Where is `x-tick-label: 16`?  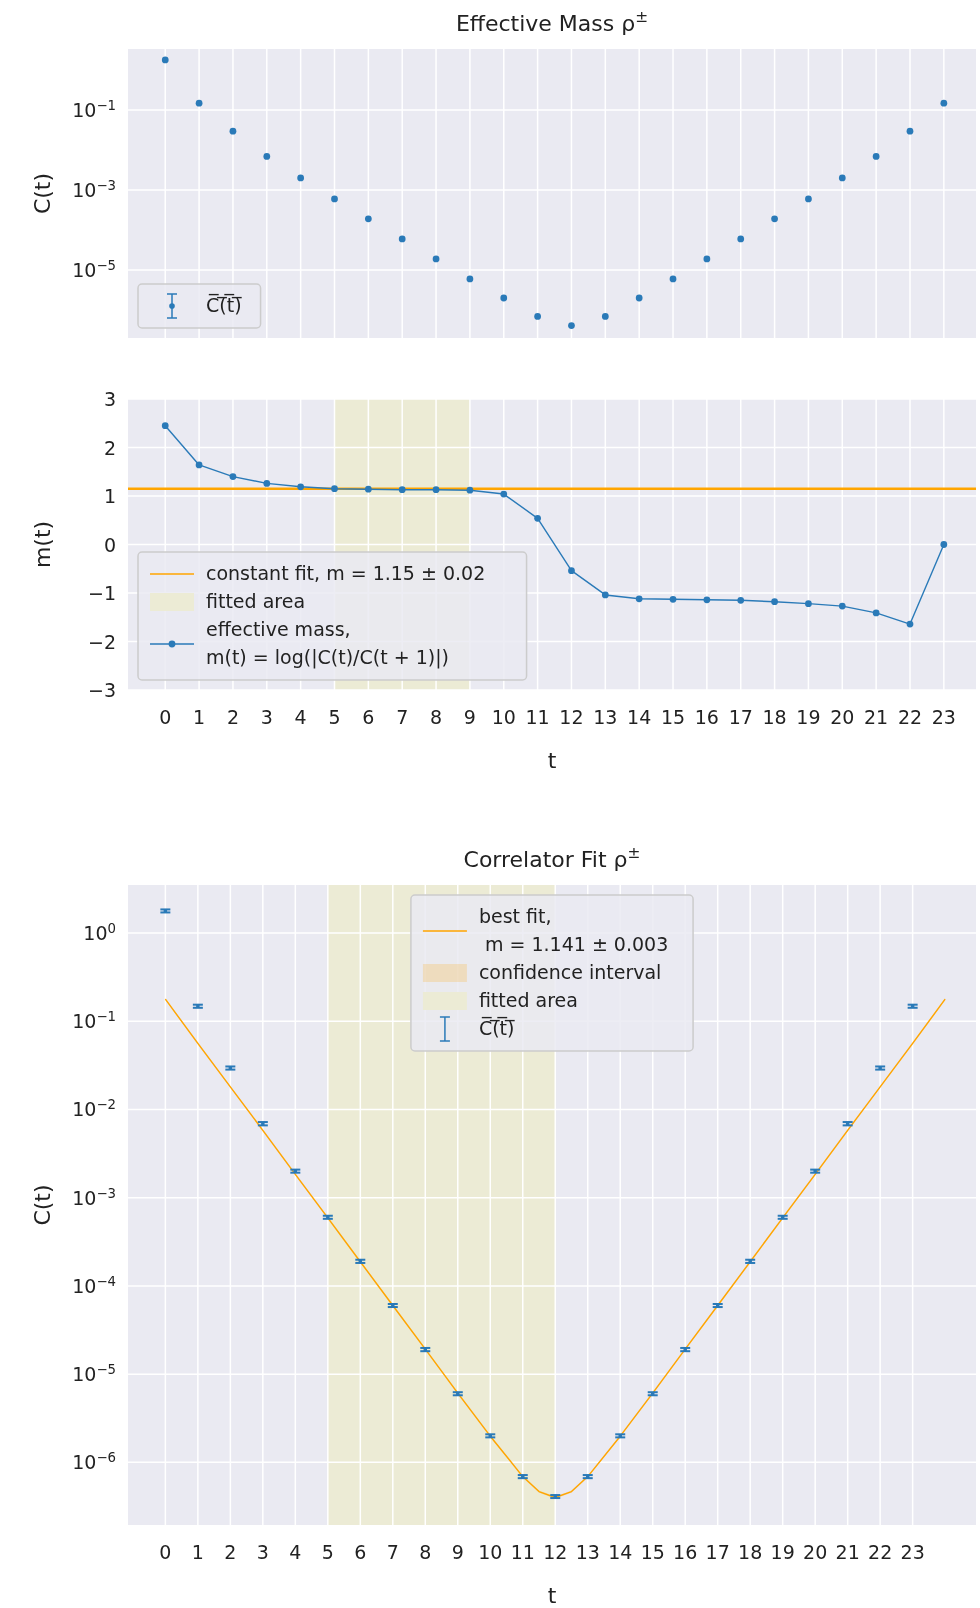
x-tick-label: 16 is located at coordinates (706, 717).